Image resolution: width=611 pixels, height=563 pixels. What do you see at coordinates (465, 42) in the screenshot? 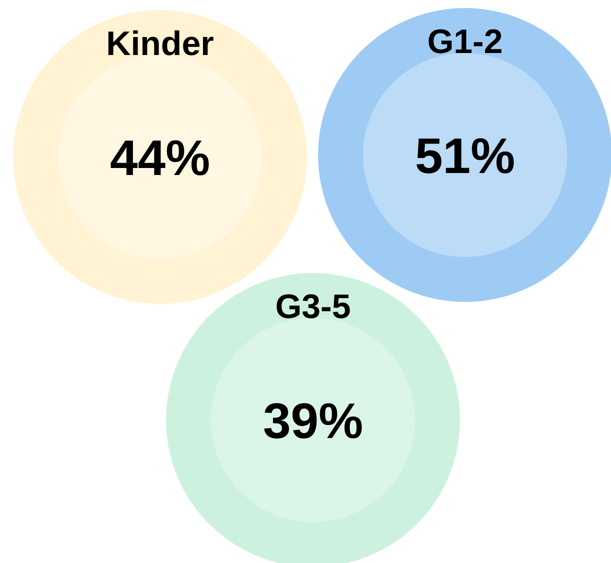
I see `category-label: G1-2` at bounding box center [465, 42].